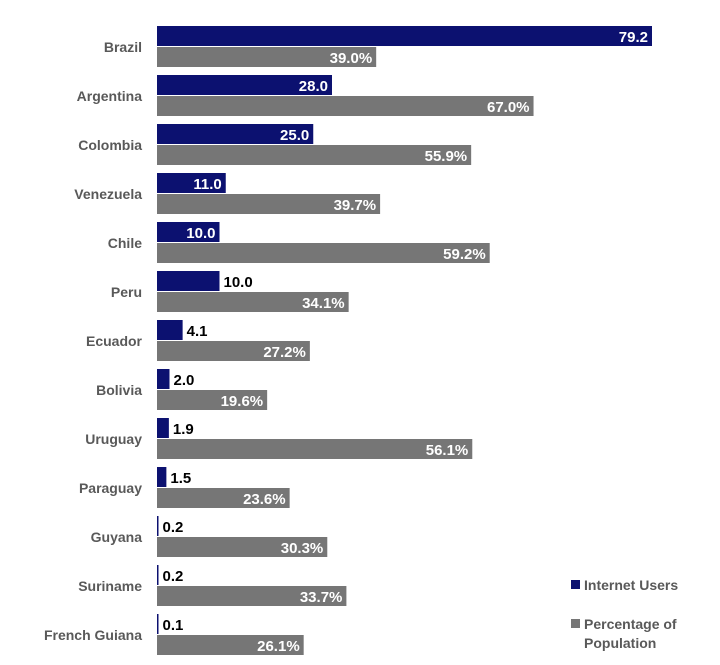  I want to click on data-label: 79.2, so click(633, 37).